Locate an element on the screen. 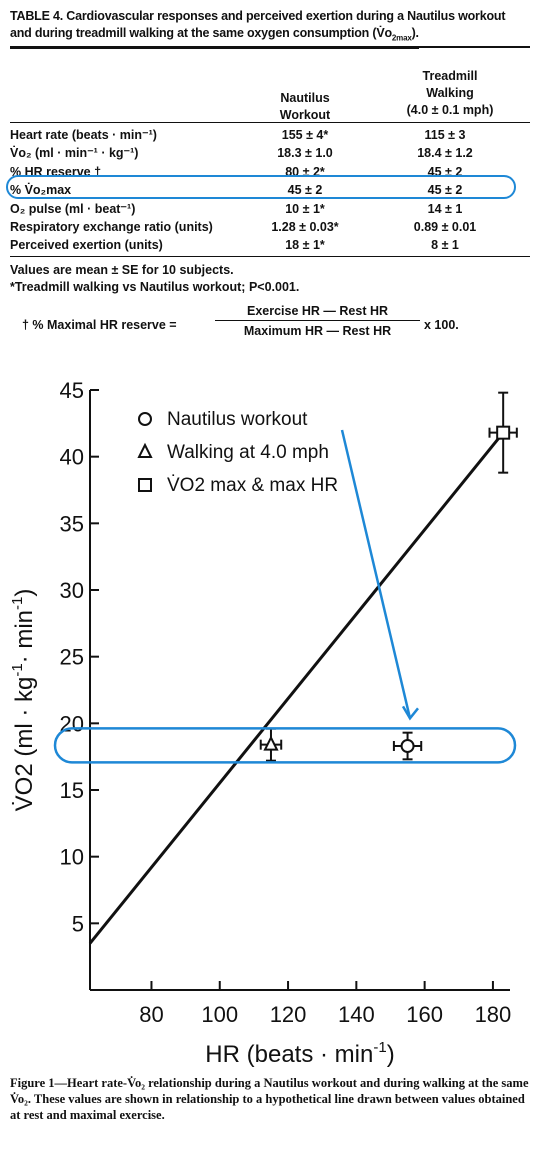  x-tick-label: 80 is located at coordinates (151, 1014).